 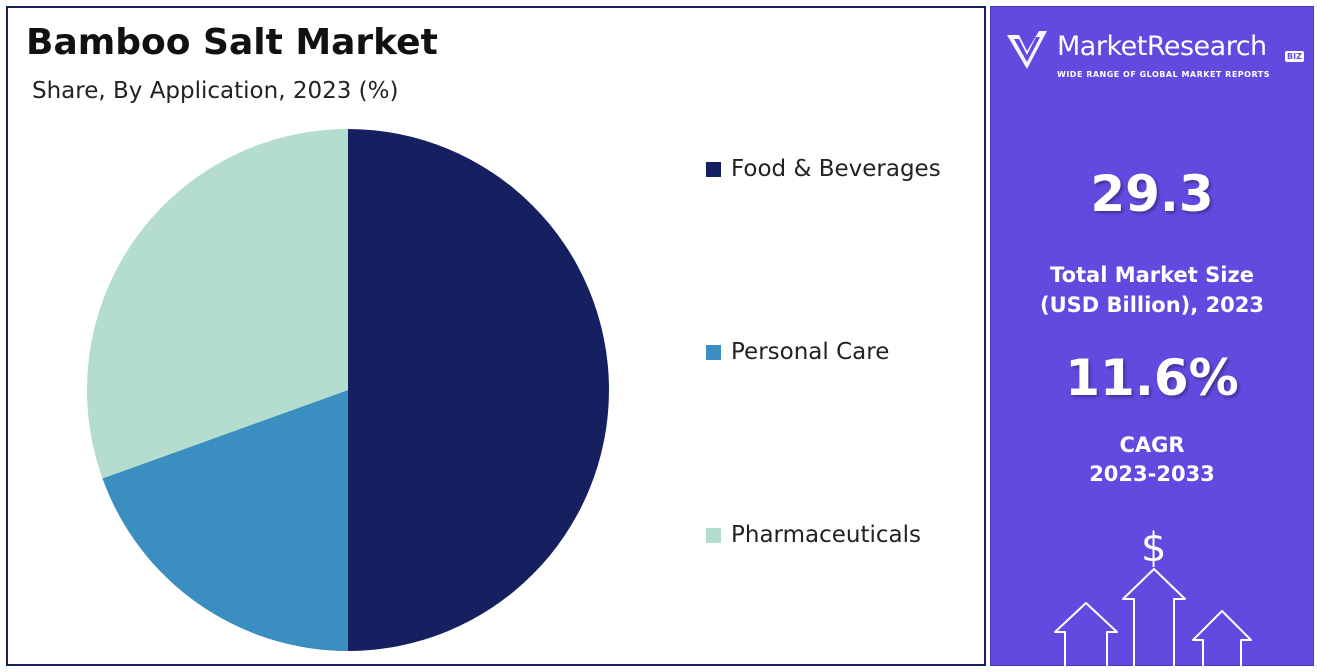 I want to click on market-size-label-line1: Total Market Size, so click(x=1152, y=275).